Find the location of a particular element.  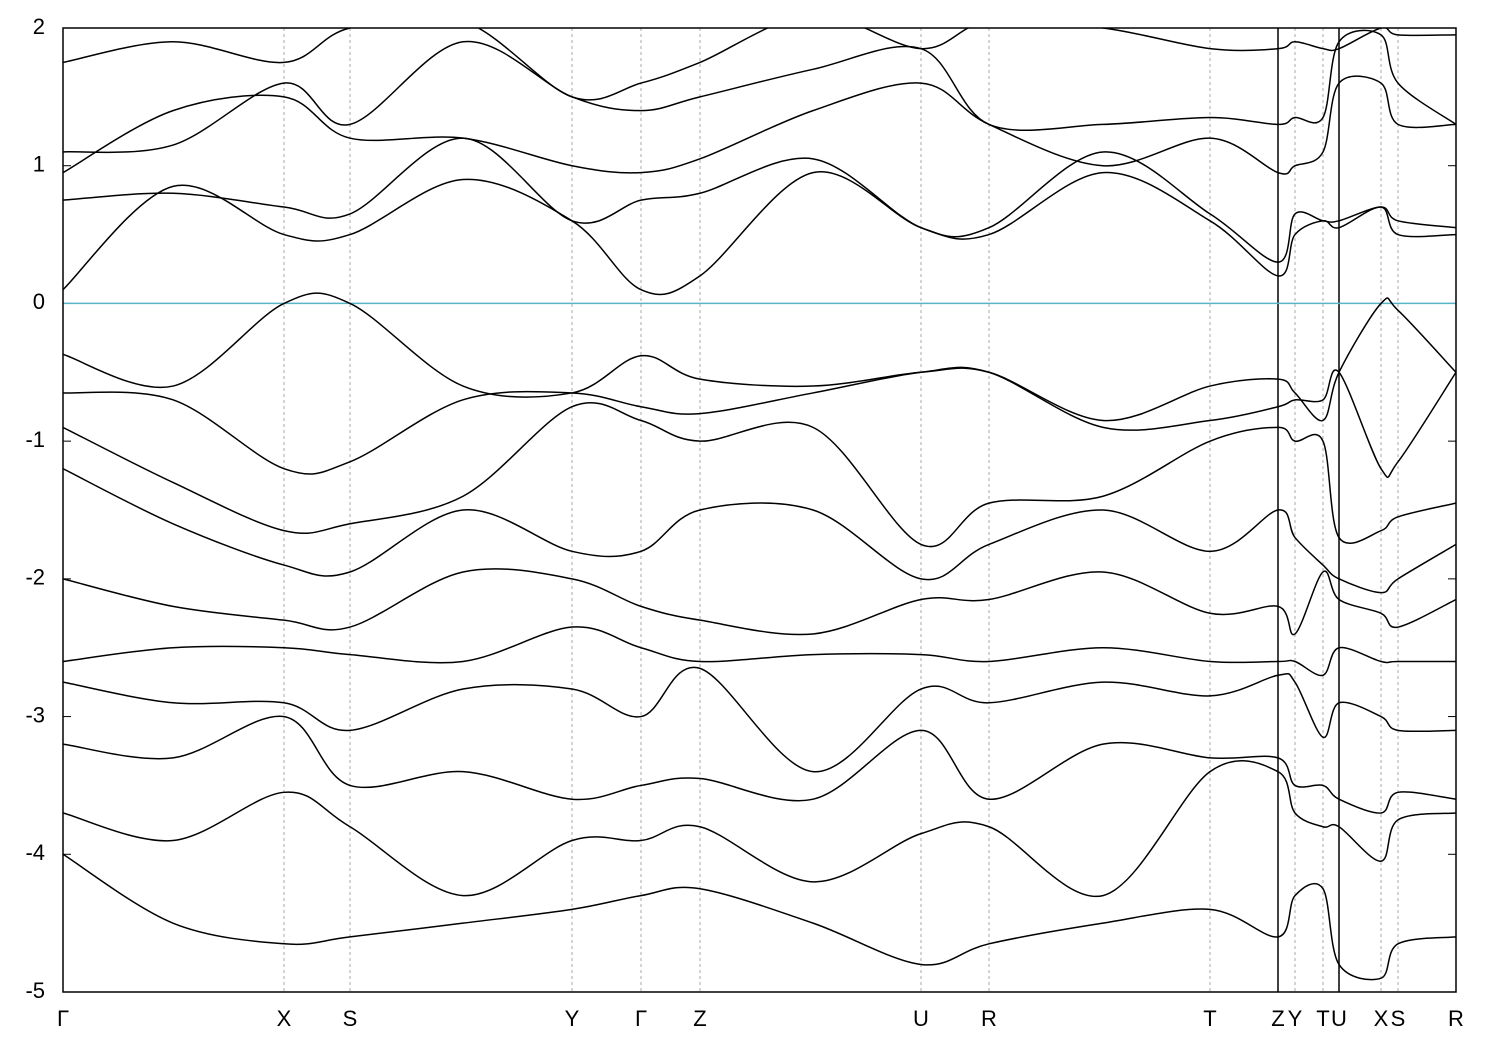

y-tick-label: 2 is located at coordinates (39, 26).